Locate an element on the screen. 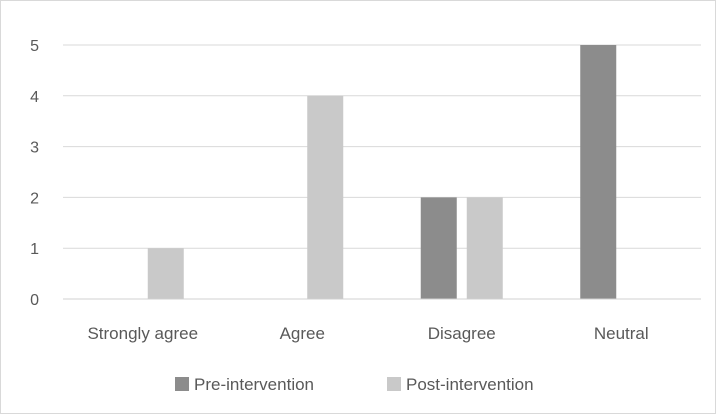 The width and height of the screenshot is (716, 418). x-tick-label: Disagree is located at coordinates (462, 333).